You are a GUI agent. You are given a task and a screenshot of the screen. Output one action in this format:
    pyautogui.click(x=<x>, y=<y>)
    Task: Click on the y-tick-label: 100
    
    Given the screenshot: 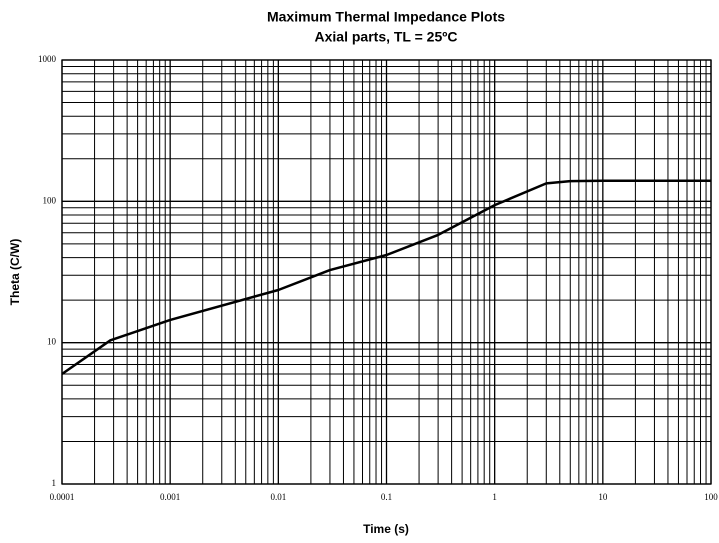 What is the action you would take?
    pyautogui.click(x=50, y=200)
    